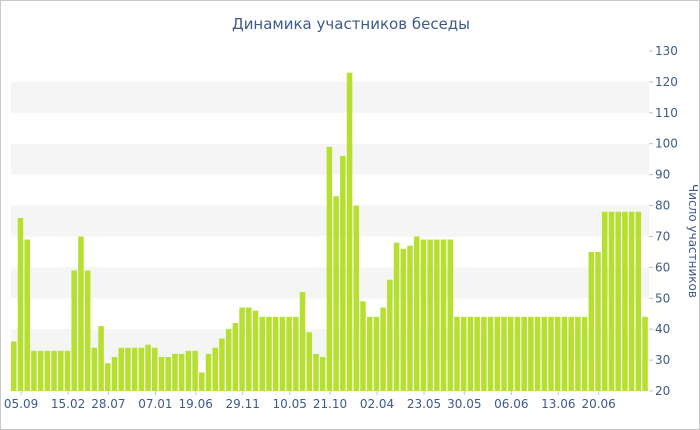  What do you see at coordinates (290, 404) in the screenshot?
I see `x-tick-label: 10.05` at bounding box center [290, 404].